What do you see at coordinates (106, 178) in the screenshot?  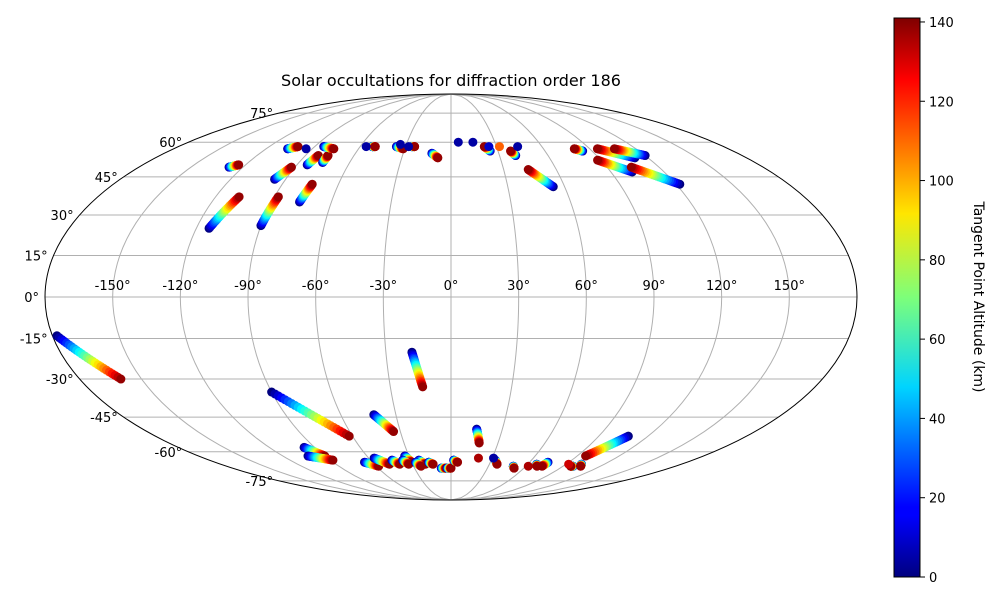 I see `lat-tick-label: 45°` at bounding box center [106, 178].